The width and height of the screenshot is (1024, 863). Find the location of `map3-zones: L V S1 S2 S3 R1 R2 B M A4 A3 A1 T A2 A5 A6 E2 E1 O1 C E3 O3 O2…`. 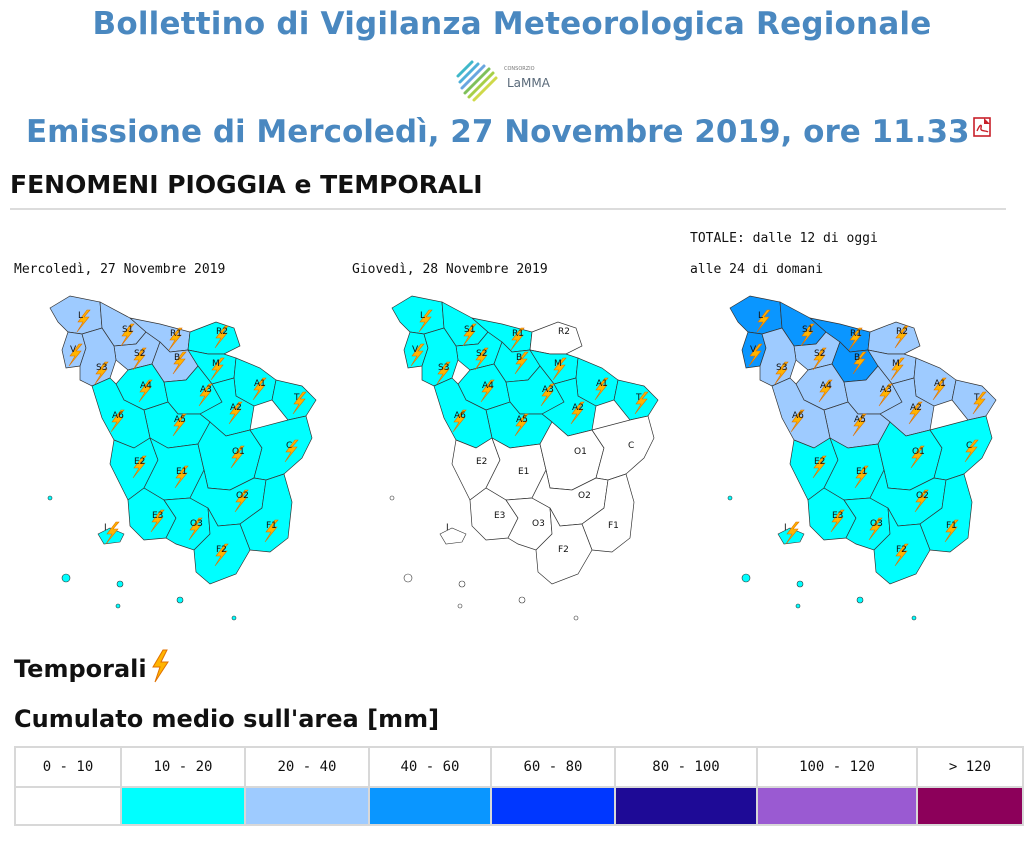

map3-zones: L V S1 S2 S3 R1 R2 B M A4 A3 A1 T A2 A5 A6 E2 E1 O1 C E3 O3 O2… is located at coordinates (862, 458).